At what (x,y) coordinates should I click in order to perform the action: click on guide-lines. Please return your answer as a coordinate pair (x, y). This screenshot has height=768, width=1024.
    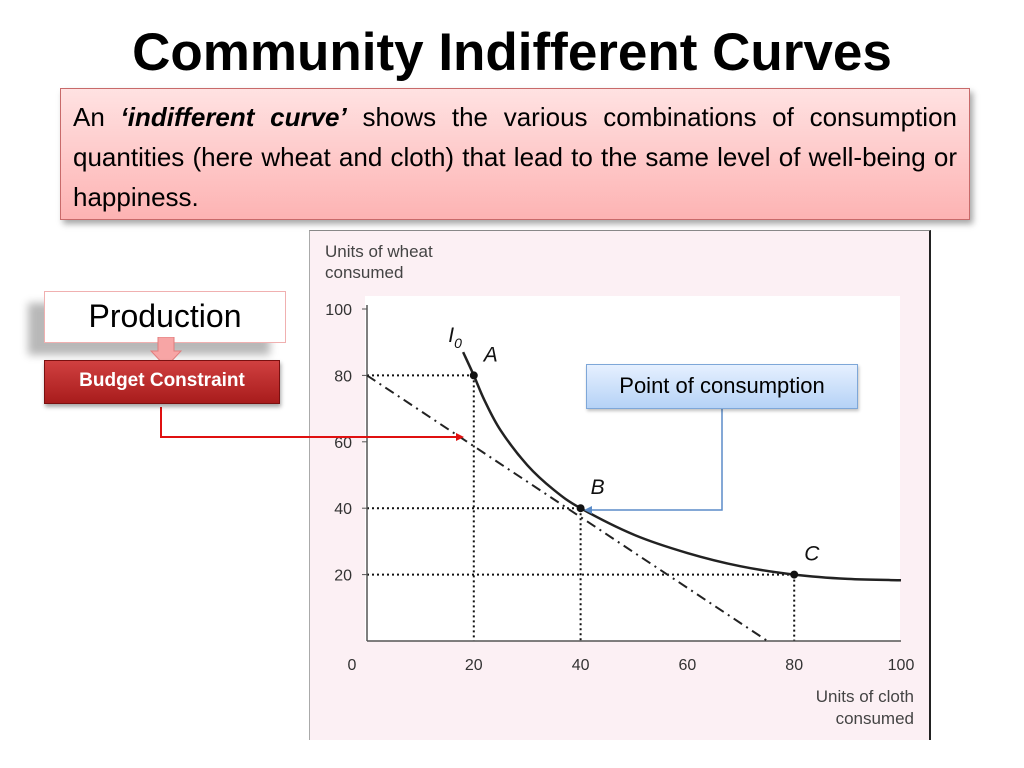
    Looking at the image, I should click on (581, 507).